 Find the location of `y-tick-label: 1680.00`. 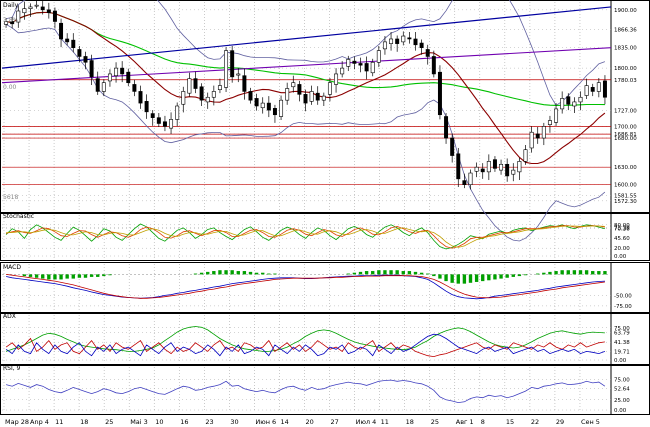

y-tick-label: 1680.00 is located at coordinates (625, 139).